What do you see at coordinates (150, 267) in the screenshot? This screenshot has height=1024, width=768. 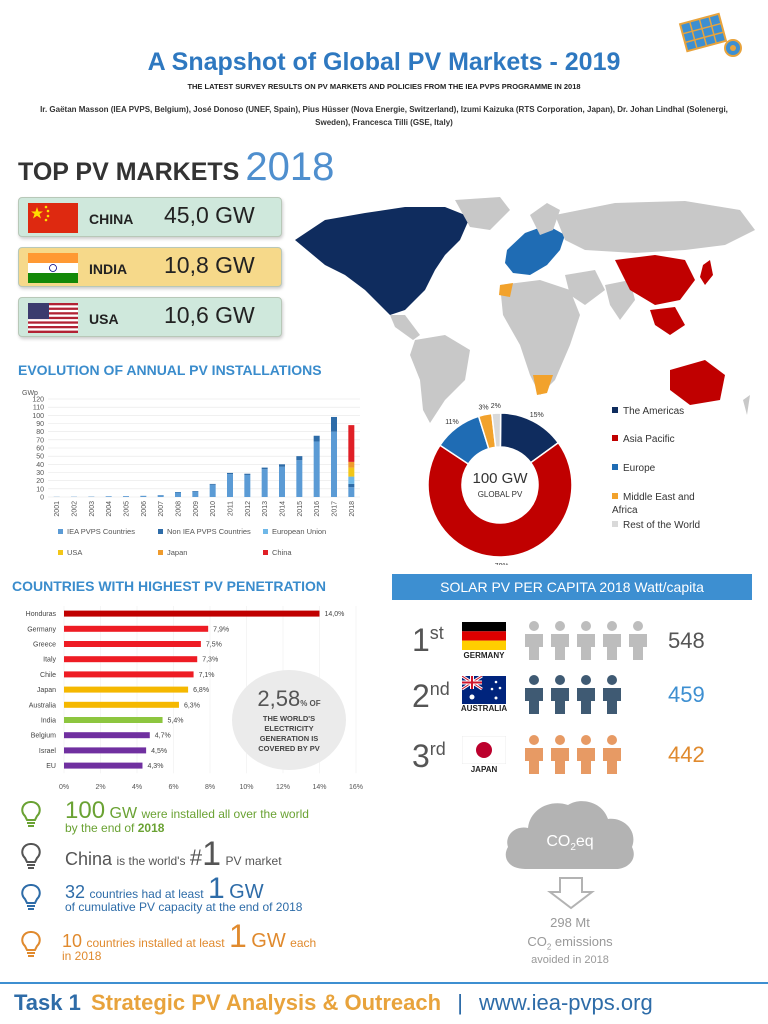 I see `market-box-india: INDIA 10,8 GW` at bounding box center [150, 267].